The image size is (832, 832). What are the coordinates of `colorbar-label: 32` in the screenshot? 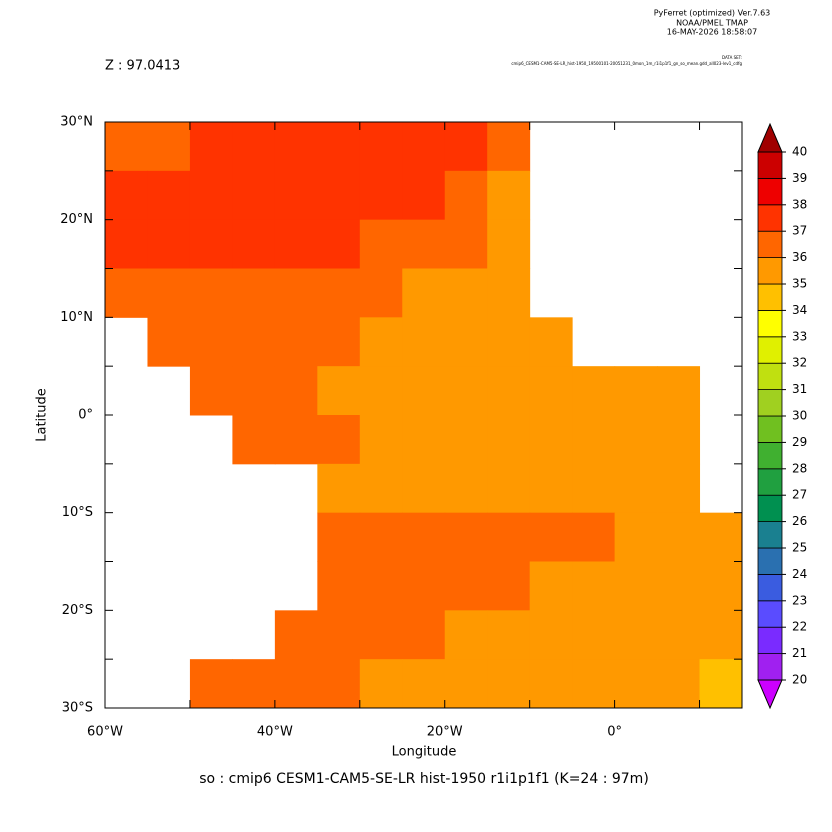 It's located at (799, 363).